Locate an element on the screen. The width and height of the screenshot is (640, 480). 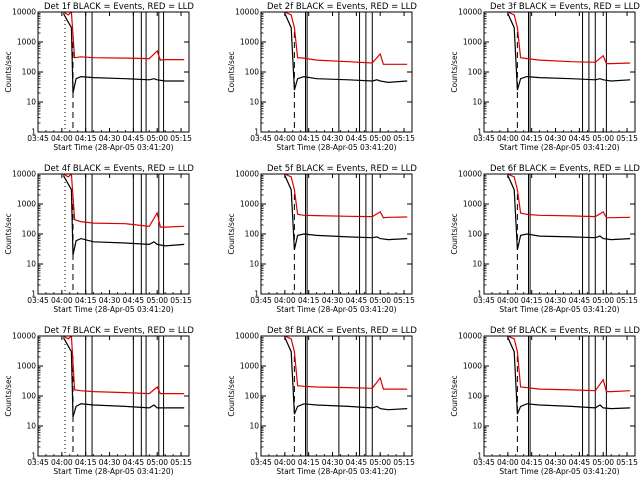
panel-title: Det 8f BLACK = Events, RED = LLD is located at coordinates (342, 331).